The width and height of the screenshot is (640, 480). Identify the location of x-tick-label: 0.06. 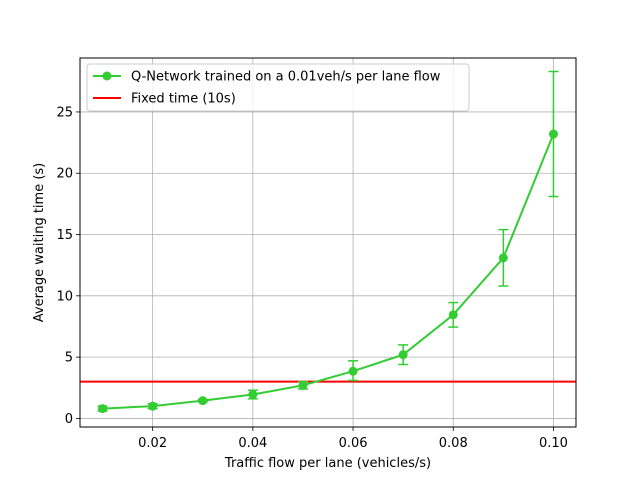
(353, 443).